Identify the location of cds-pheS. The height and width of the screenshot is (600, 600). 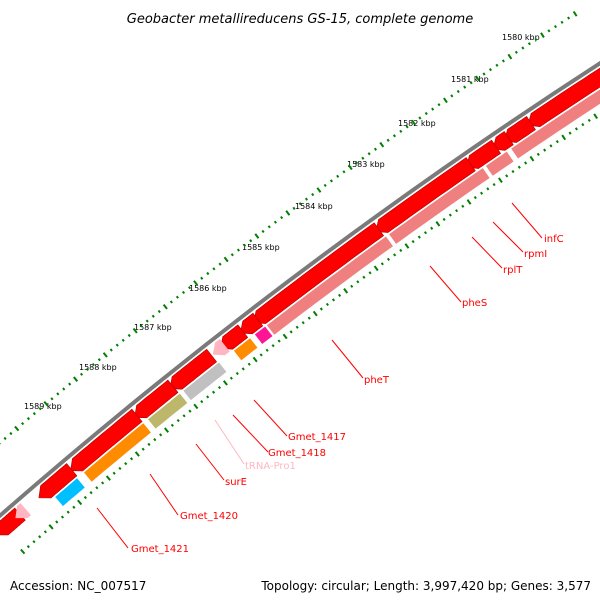
(425, 195).